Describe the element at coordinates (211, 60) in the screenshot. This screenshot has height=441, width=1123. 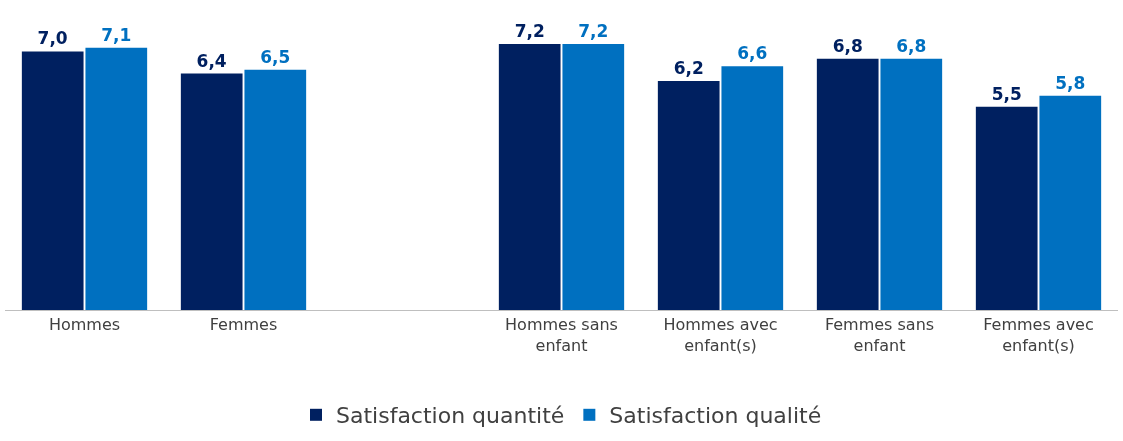
I see `data-label: 6,4` at that location.